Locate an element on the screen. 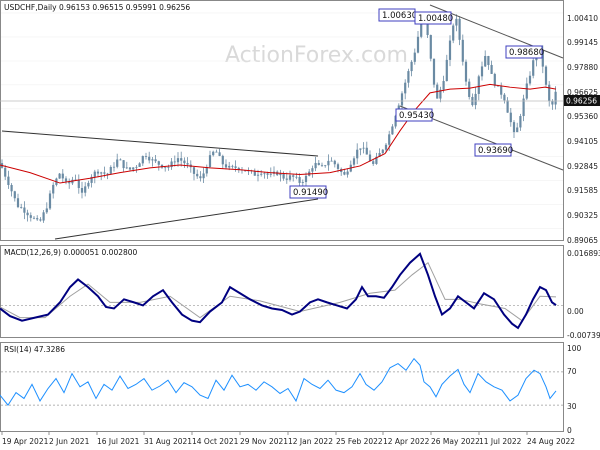  macd-y-axis: 0.016893 0.00 -0.007393 is located at coordinates (583, 294).